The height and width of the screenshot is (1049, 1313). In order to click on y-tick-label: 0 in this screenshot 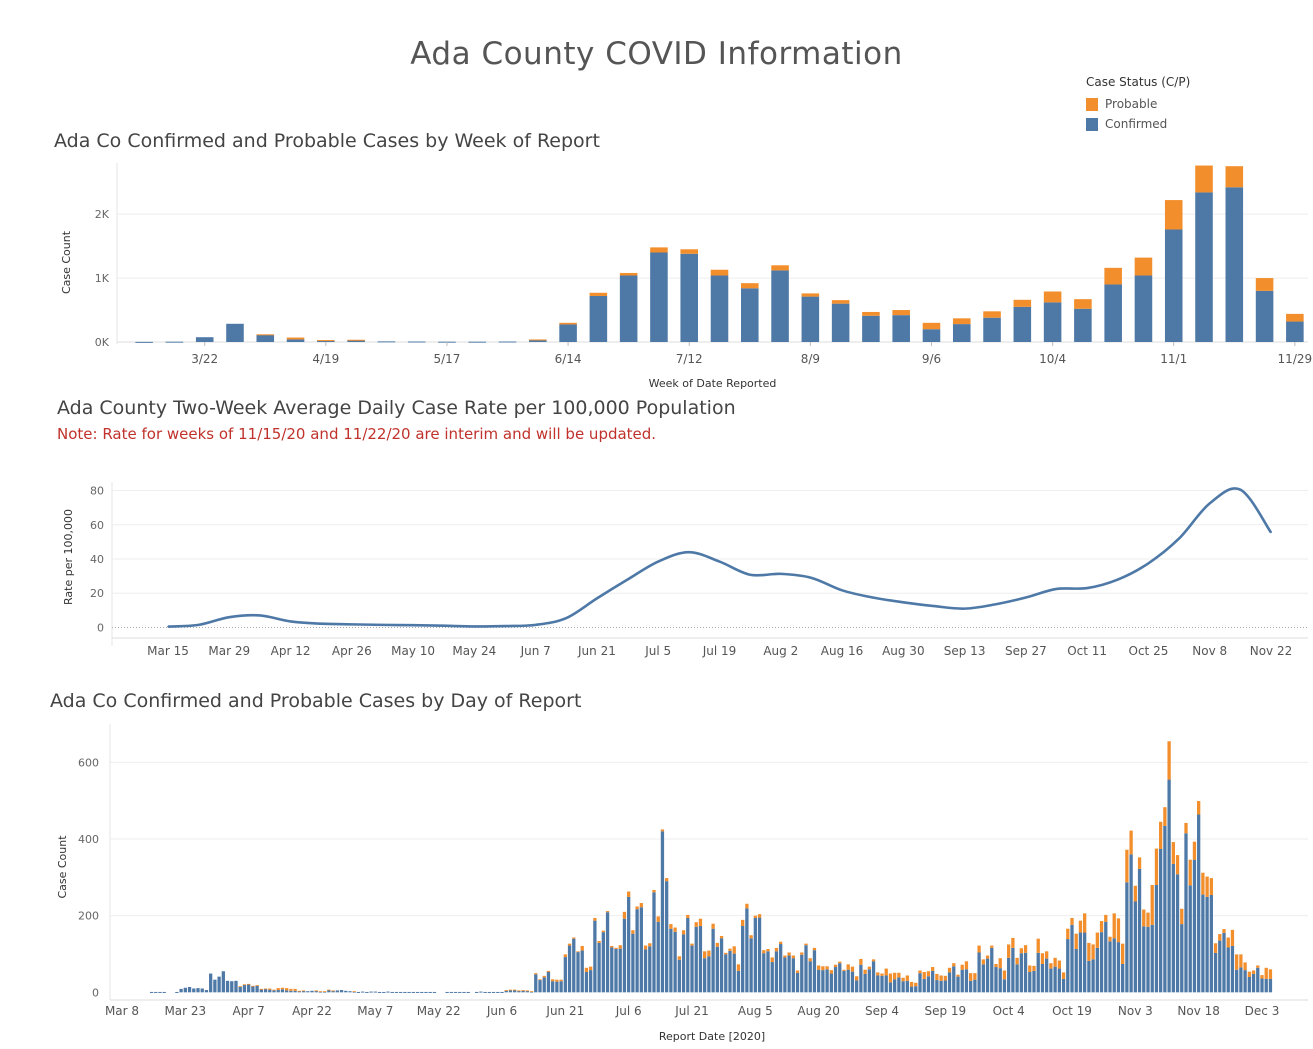, I will do `click(95, 992)`.